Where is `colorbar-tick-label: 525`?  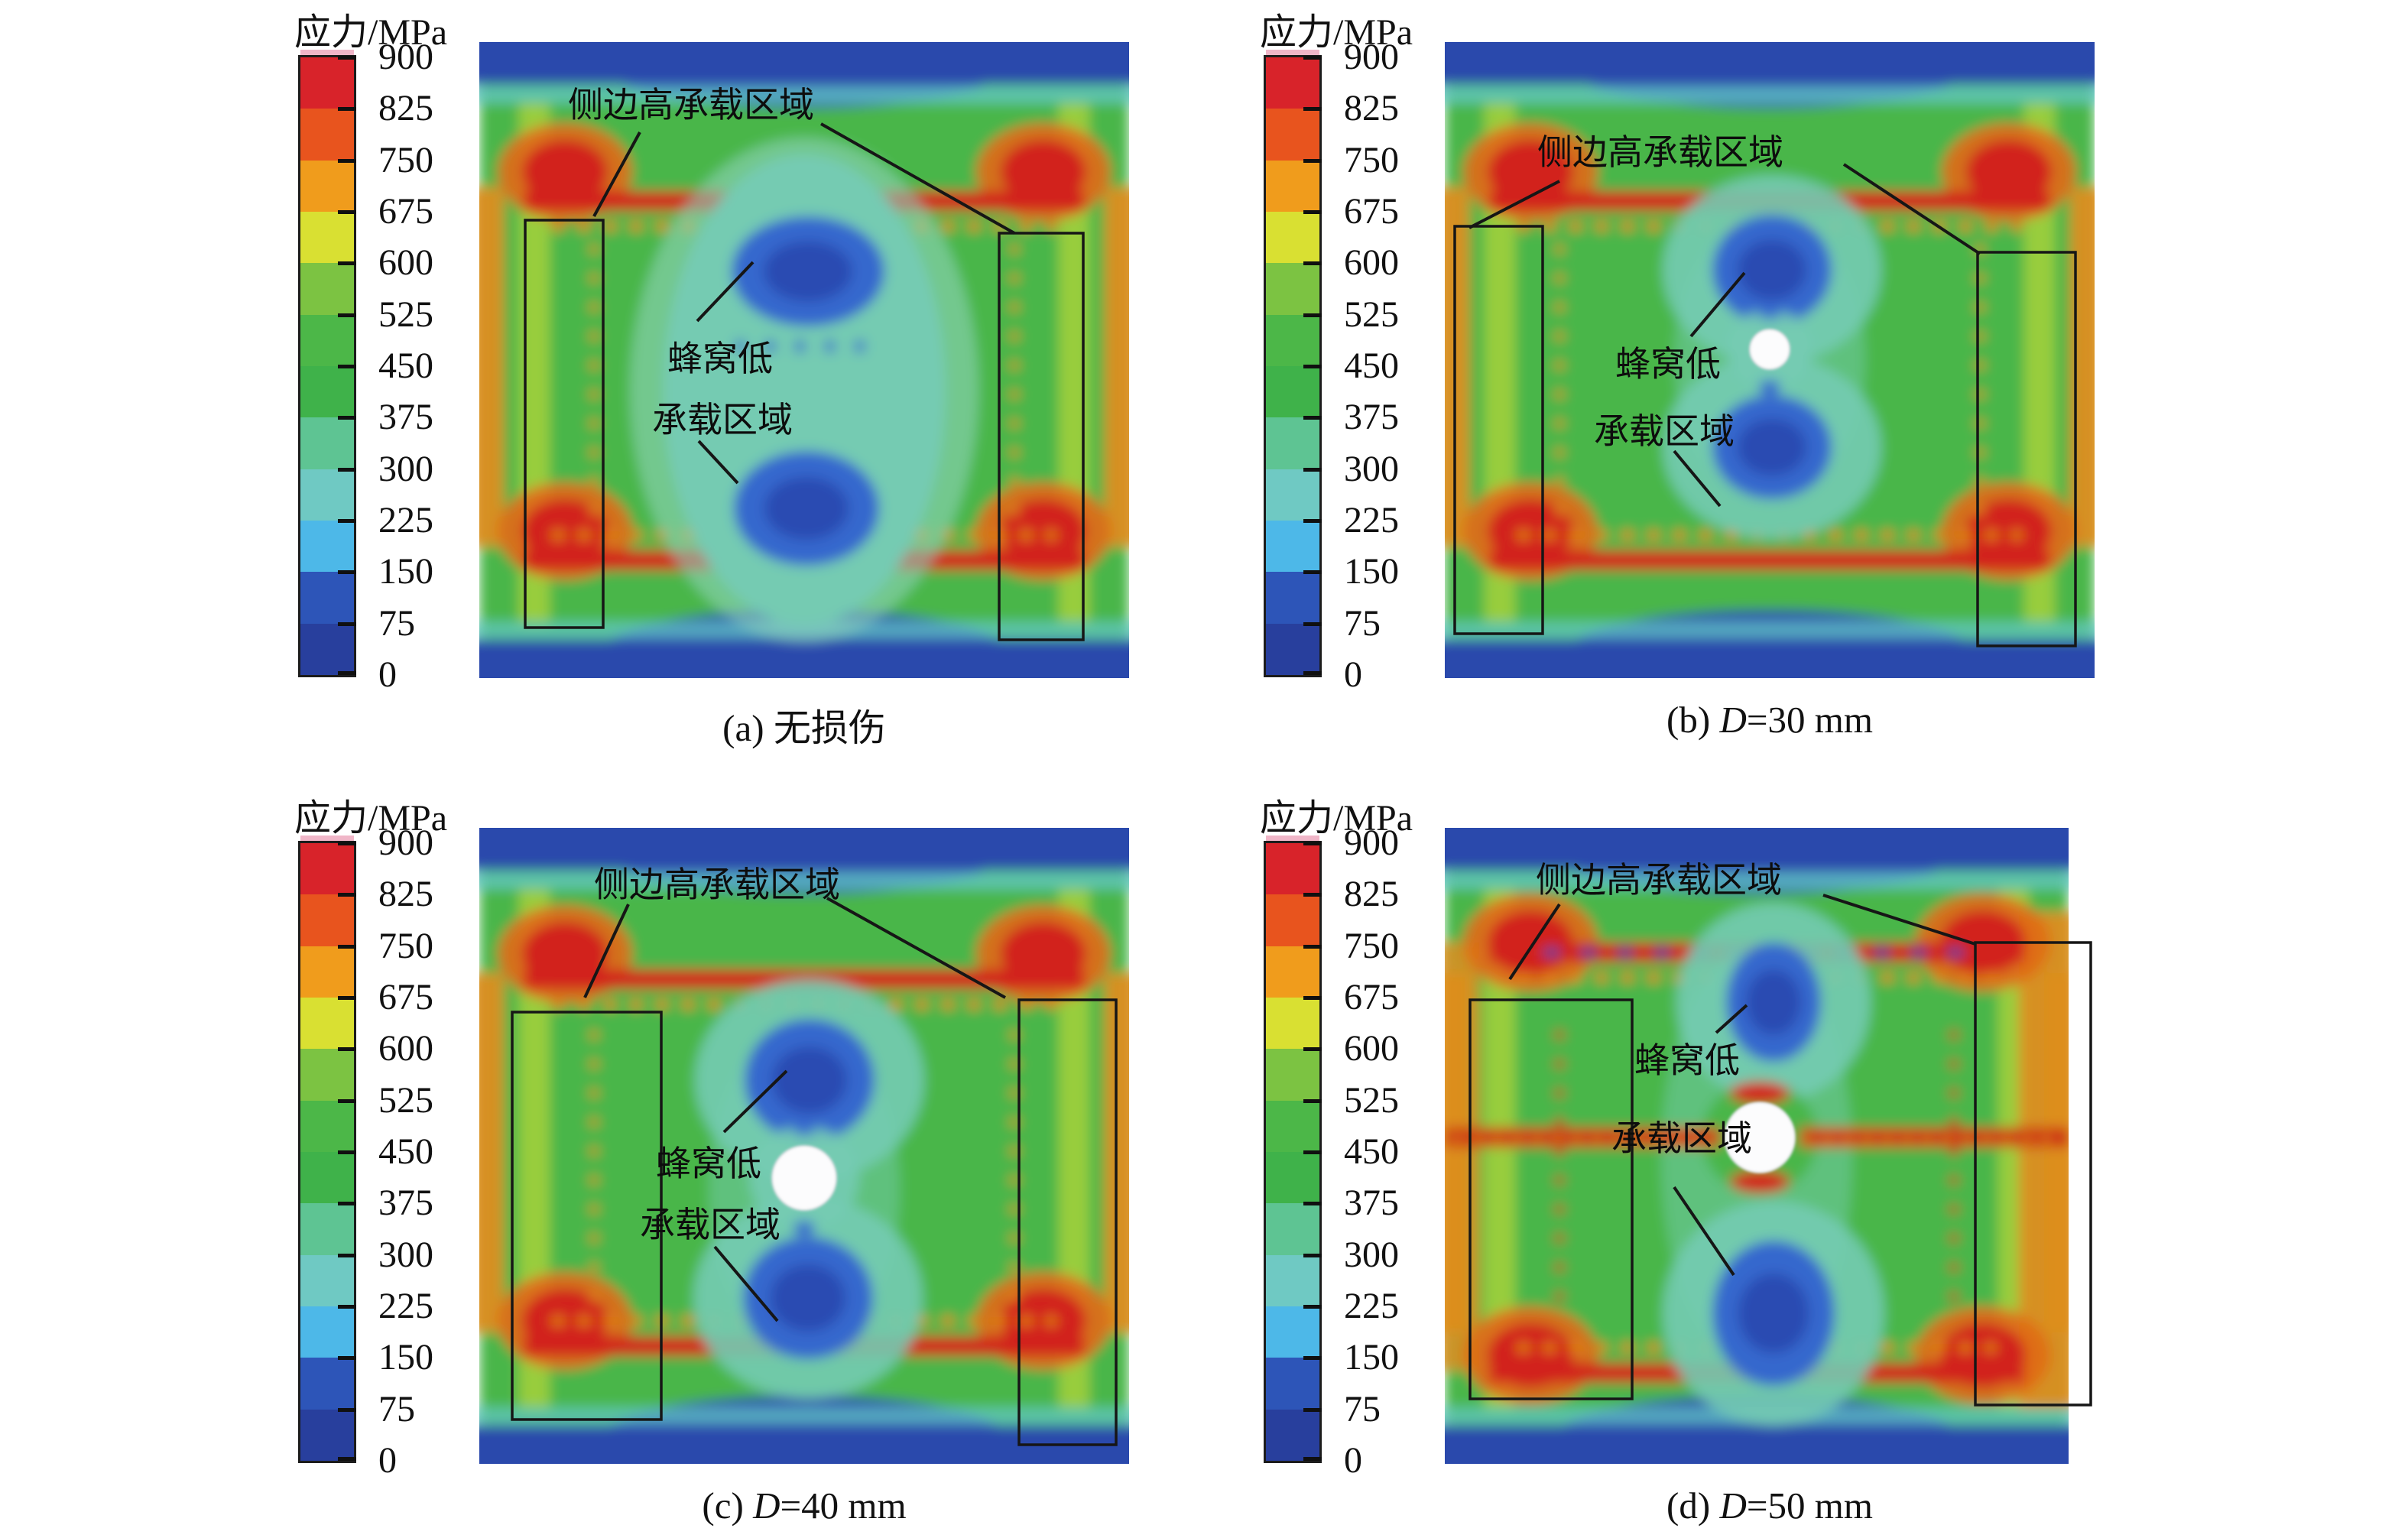
colorbar-tick-label: 525 is located at coordinates (1372, 1100).